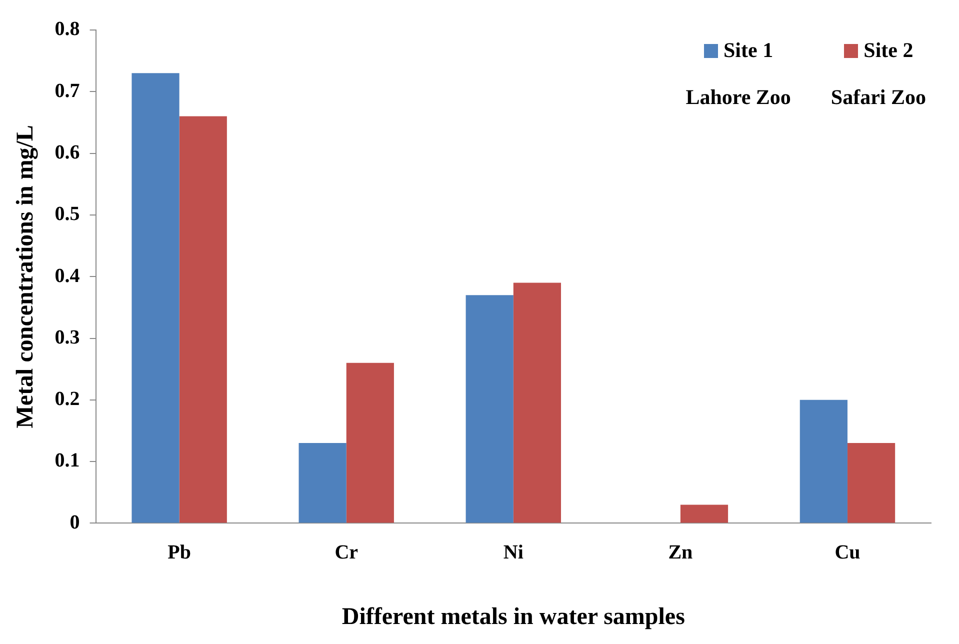  What do you see at coordinates (67, 214) in the screenshot?
I see `y-tick-label: 0.5` at bounding box center [67, 214].